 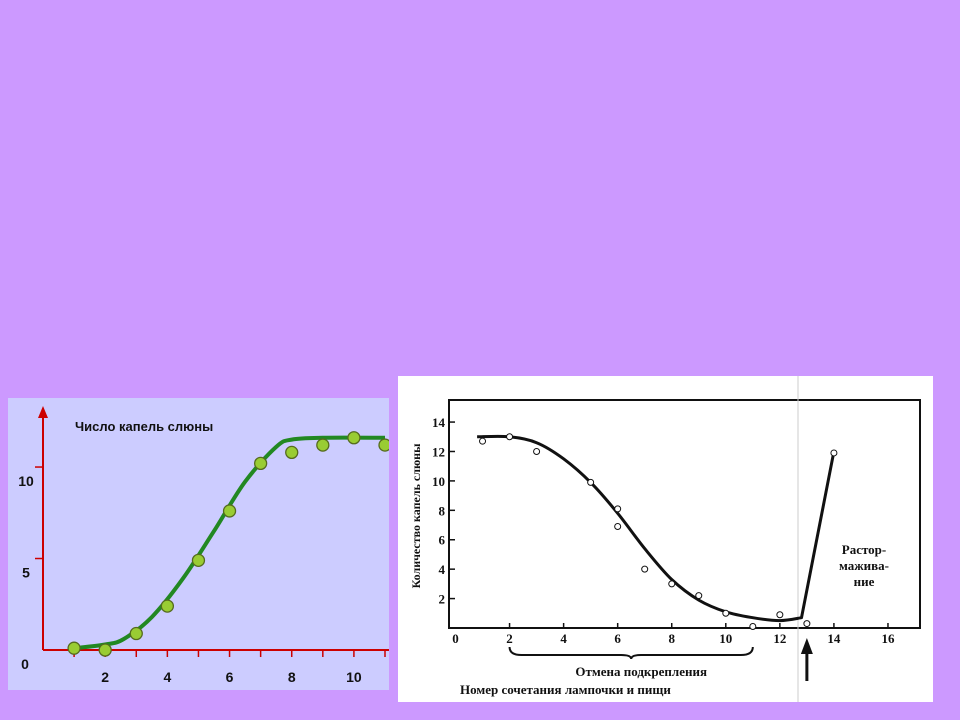 What do you see at coordinates (888, 638) in the screenshot?
I see `right-x-tick-label: 16` at bounding box center [888, 638].